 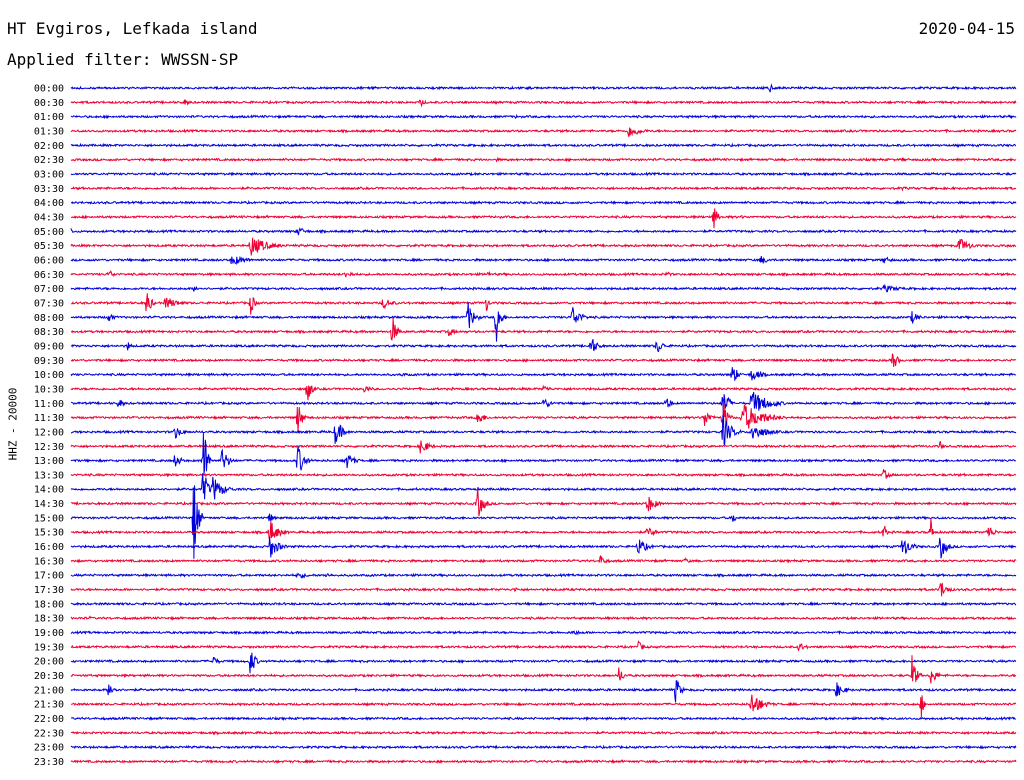 I want to click on row-time-label: 12:00, so click(x=49, y=432).